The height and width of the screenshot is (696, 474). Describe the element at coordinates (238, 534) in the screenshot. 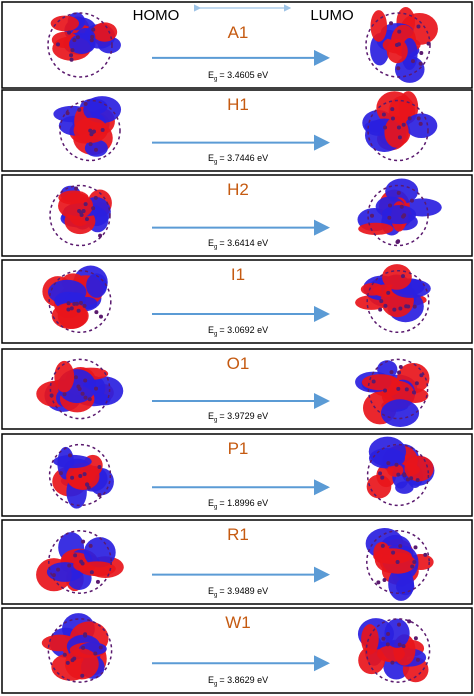

I see `panel-label: R1` at that location.